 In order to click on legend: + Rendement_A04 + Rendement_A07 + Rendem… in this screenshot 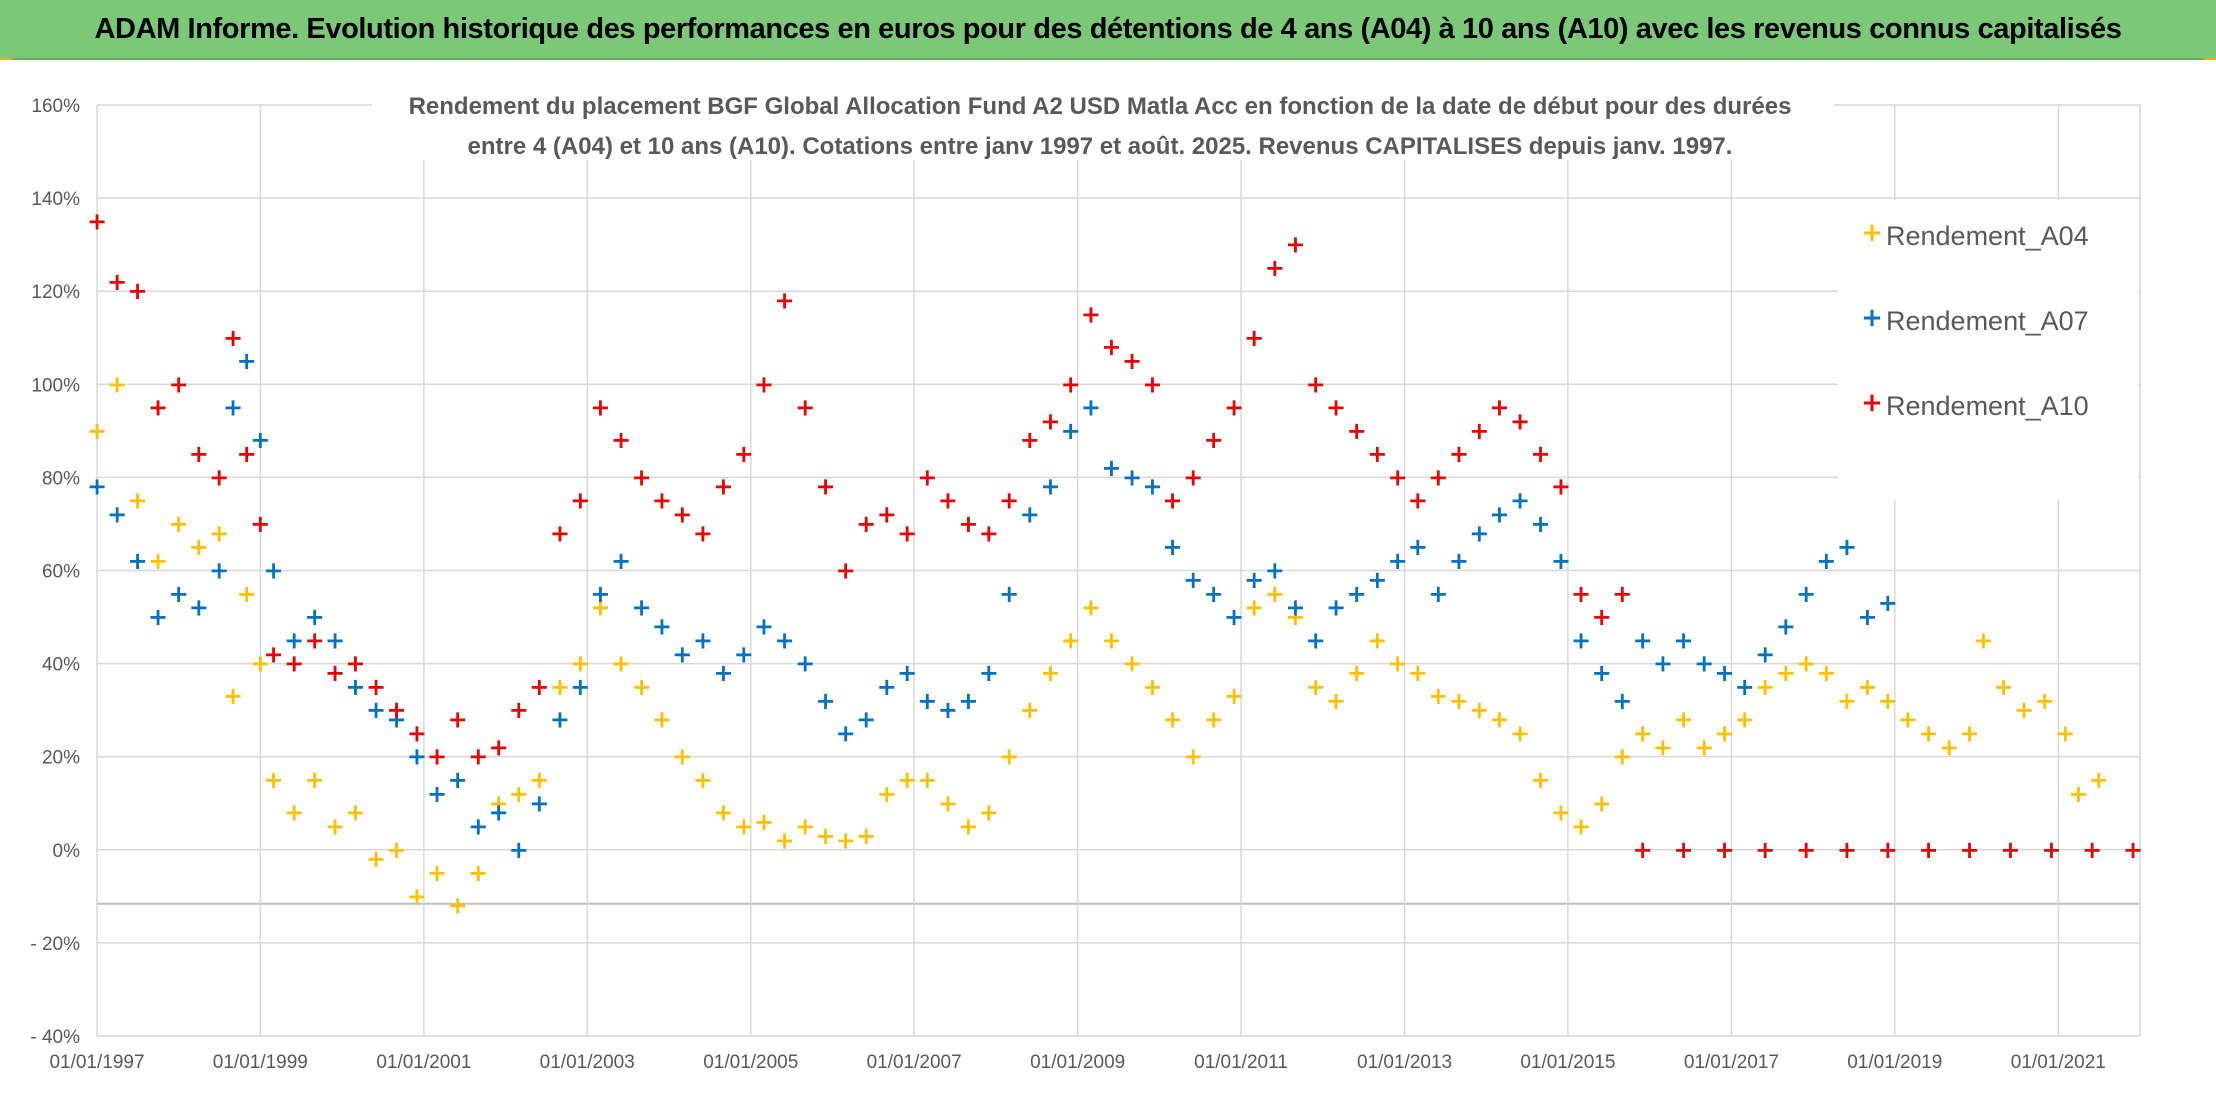, I will do `click(1988, 350)`.